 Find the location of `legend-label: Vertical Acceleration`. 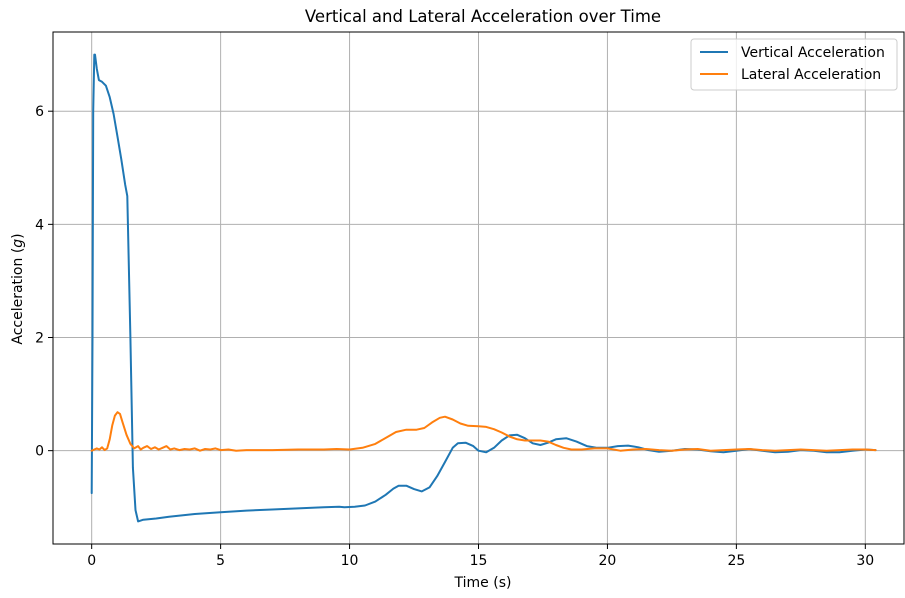

legend-label: Vertical Acceleration is located at coordinates (813, 53).